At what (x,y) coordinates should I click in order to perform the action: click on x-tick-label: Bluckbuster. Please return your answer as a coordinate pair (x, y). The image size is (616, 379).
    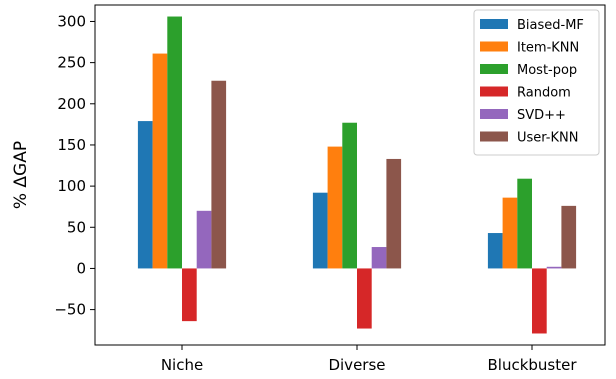
    Looking at the image, I should click on (532, 365).